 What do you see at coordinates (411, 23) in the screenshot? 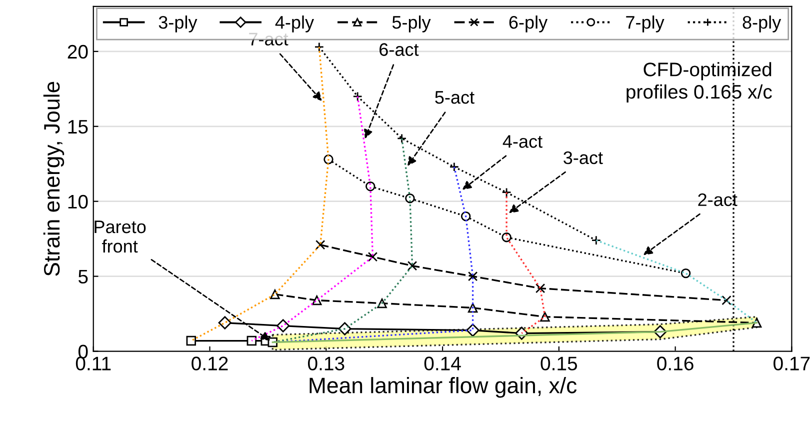
I see `legend-label: 5-ply` at bounding box center [411, 23].